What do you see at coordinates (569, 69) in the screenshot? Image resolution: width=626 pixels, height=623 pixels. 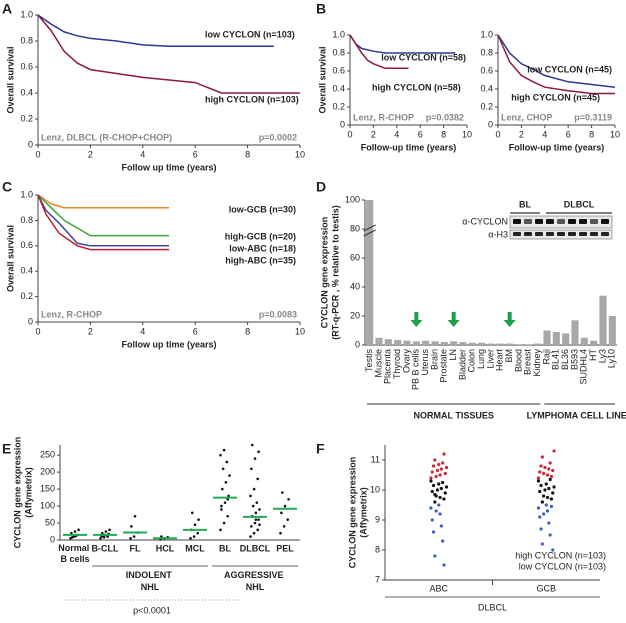 I see `curve-label: low CYCLON (n=45)` at bounding box center [569, 69].